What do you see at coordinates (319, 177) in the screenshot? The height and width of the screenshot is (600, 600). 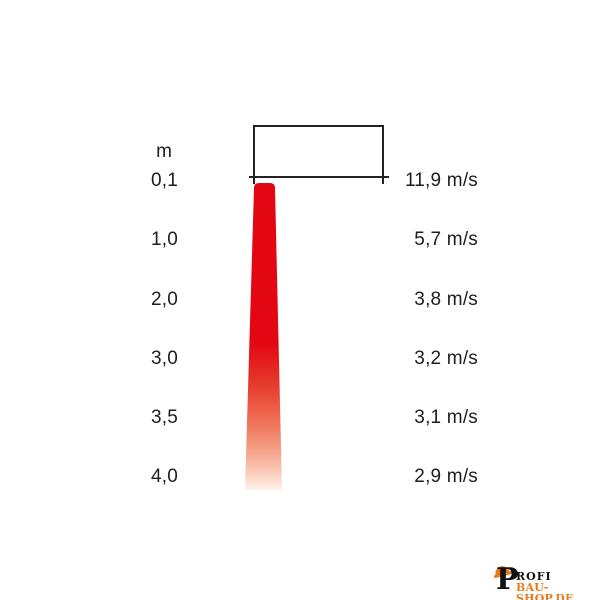 I see `heater-device-base` at bounding box center [319, 177].